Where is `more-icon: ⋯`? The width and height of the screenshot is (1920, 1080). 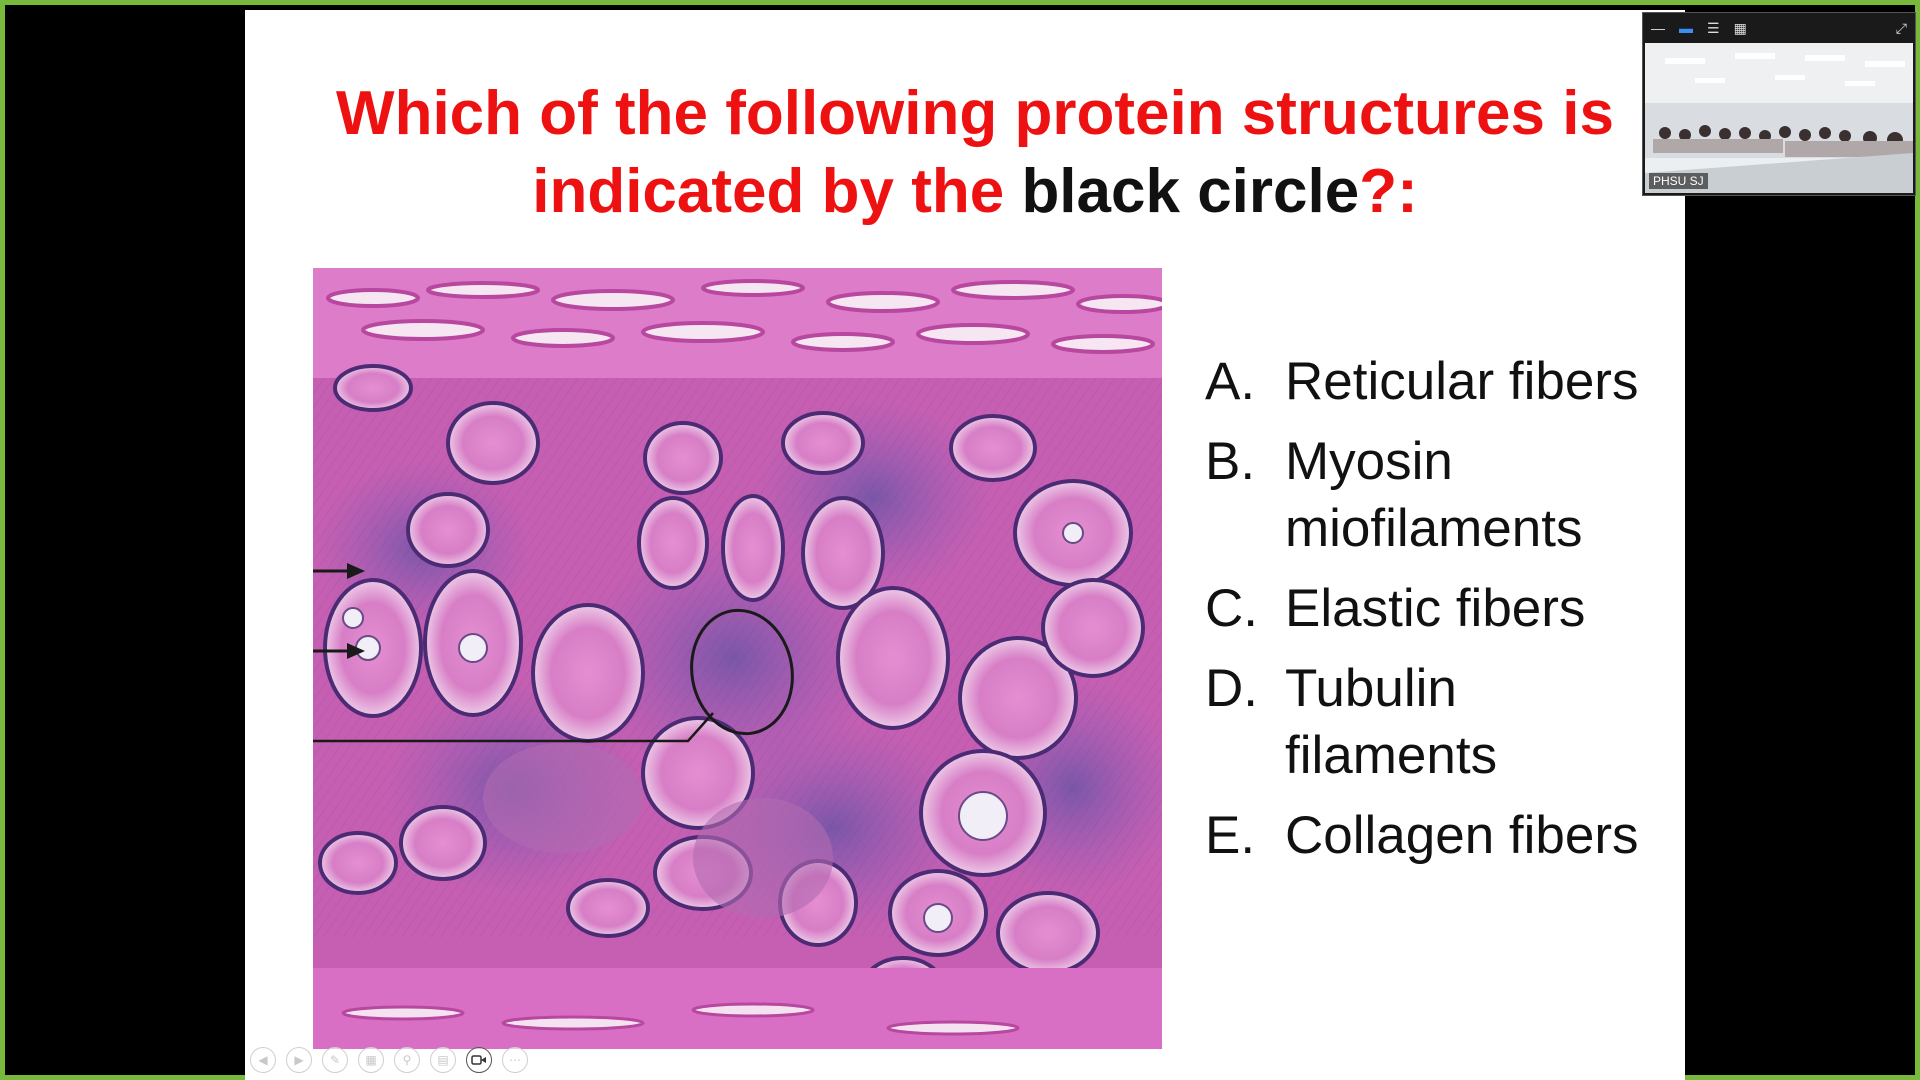 more-icon: ⋯ is located at coordinates (515, 1060).